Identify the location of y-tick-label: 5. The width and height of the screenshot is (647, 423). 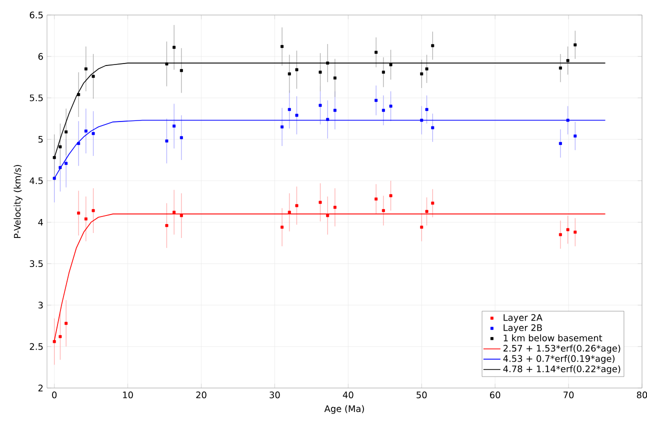
(40, 139).